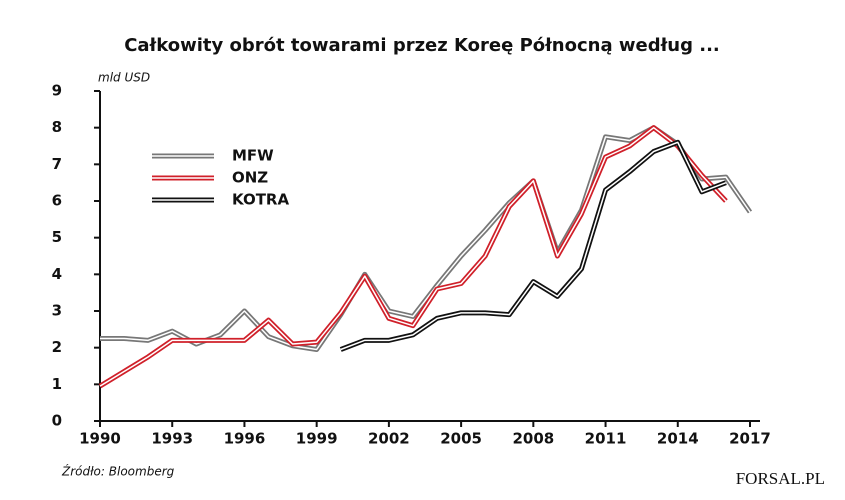  I want to click on x-tick-label: 1990, so click(100, 439).